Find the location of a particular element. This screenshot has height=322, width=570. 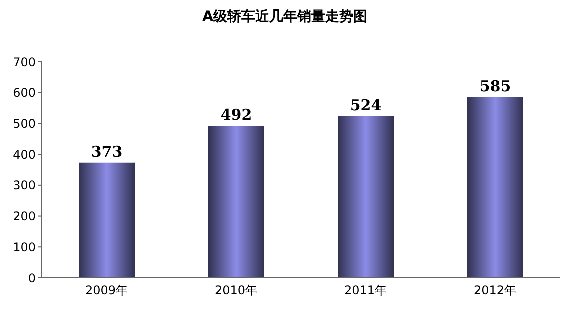

data-label: 373 is located at coordinates (107, 151).